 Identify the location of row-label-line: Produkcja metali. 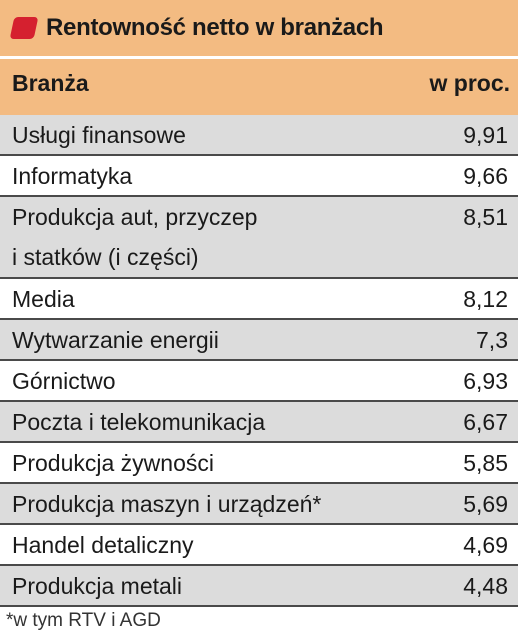
(97, 586).